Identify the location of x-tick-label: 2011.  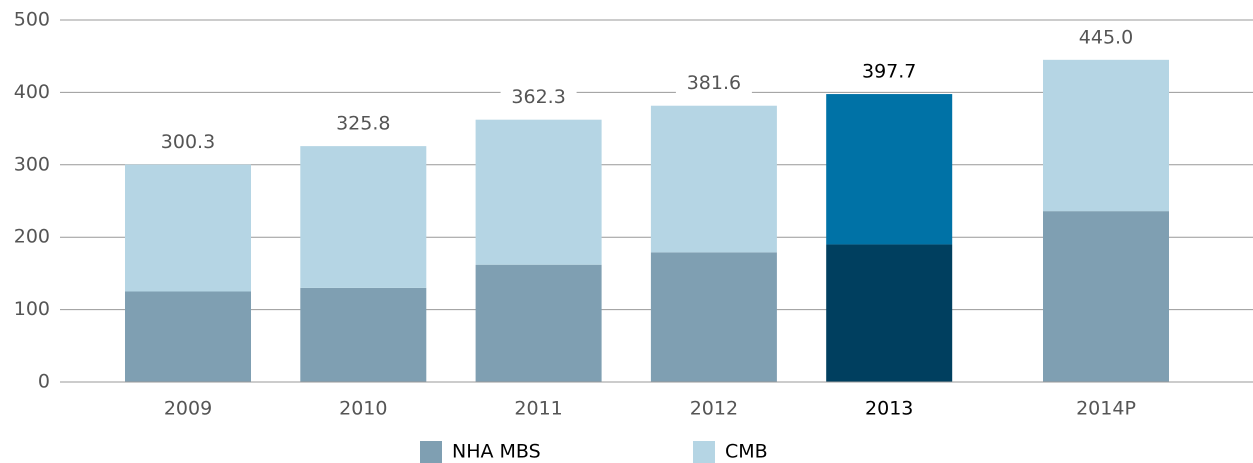
(538, 409).